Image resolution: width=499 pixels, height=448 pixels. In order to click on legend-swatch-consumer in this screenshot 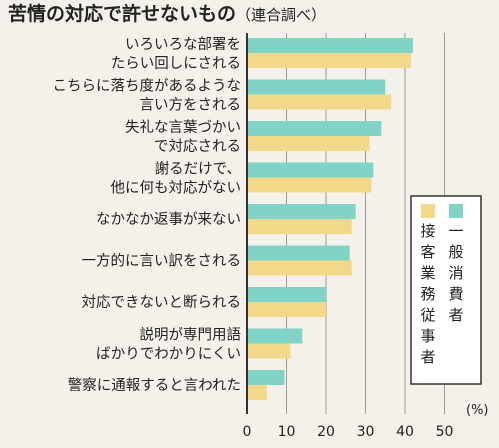, I will do `click(456, 211)`.